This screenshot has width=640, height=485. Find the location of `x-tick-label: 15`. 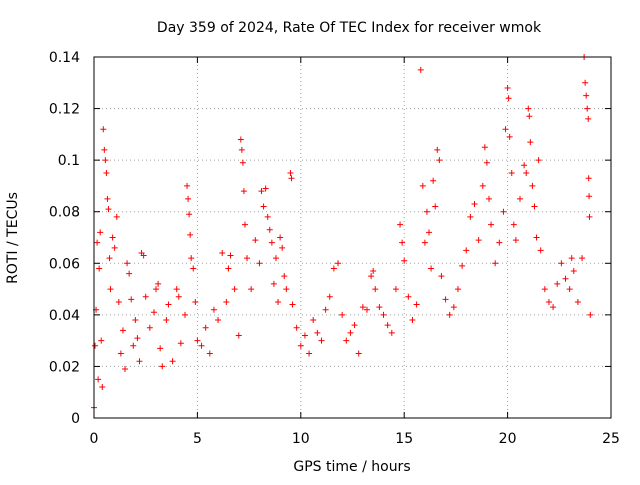

x-tick-label: 15 is located at coordinates (404, 439).